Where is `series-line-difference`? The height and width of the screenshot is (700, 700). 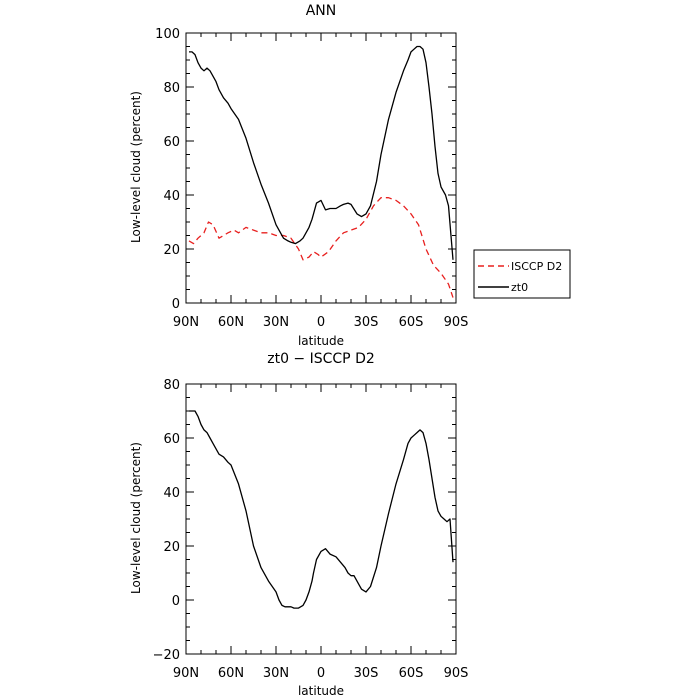 series-line-difference is located at coordinates (321, 509).